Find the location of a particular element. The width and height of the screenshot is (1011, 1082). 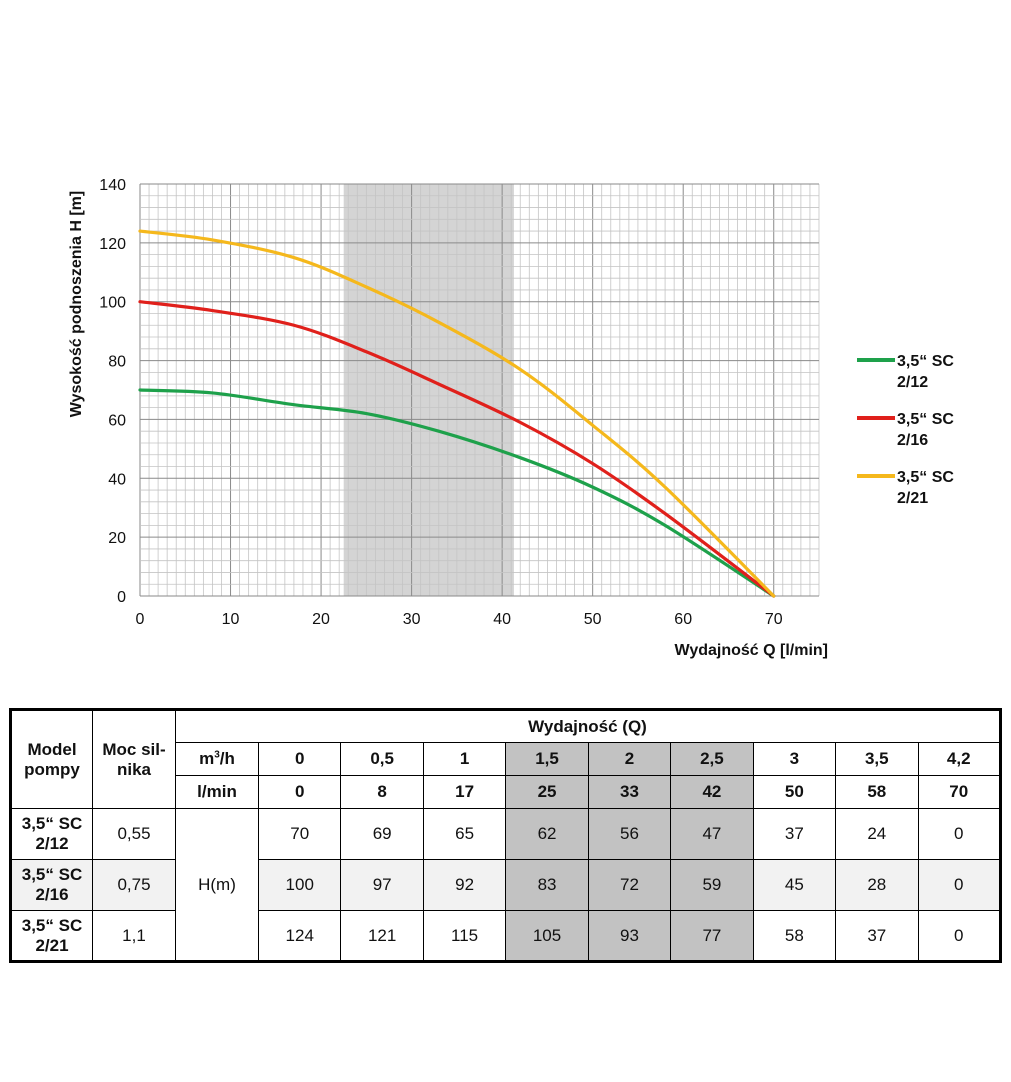

table-row: 3,5“ SC 2/16 0,75 100 97 92 83 72 59 45 28 0 is located at coordinates (505, 885).